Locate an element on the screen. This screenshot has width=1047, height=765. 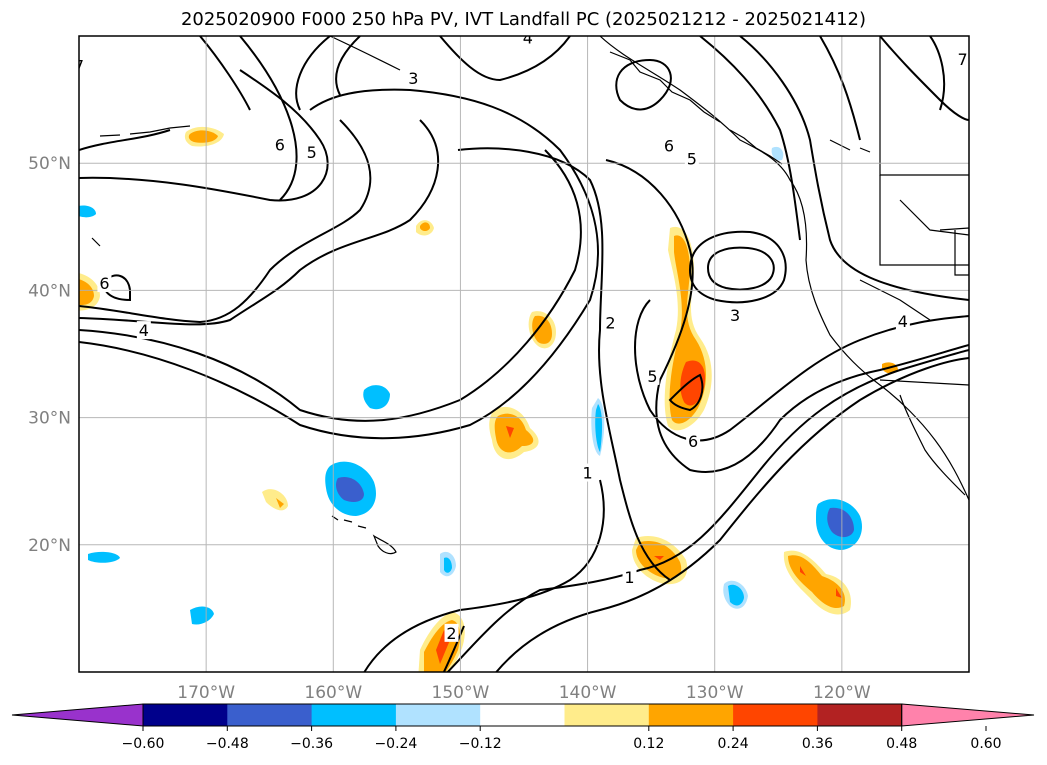
colorbar-tick-label: 0.36 is located at coordinates (817, 744).